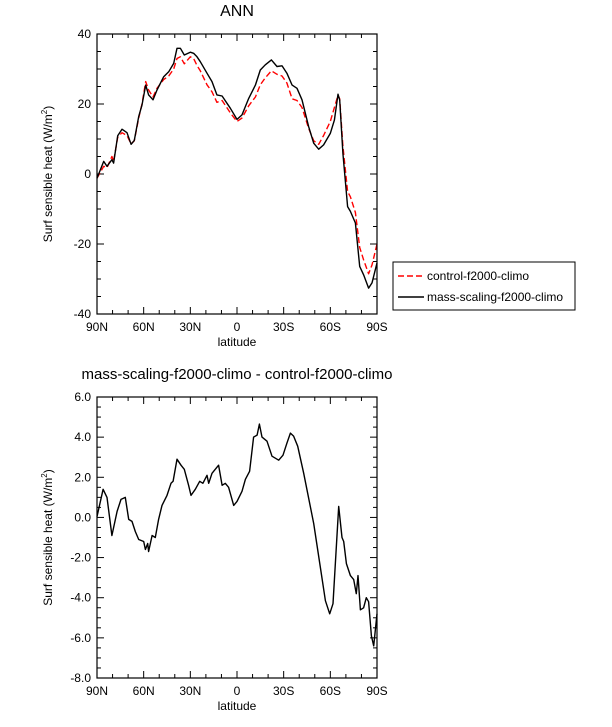  What do you see at coordinates (82, 437) in the screenshot?
I see `y-tick-label: 4.0` at bounding box center [82, 437].